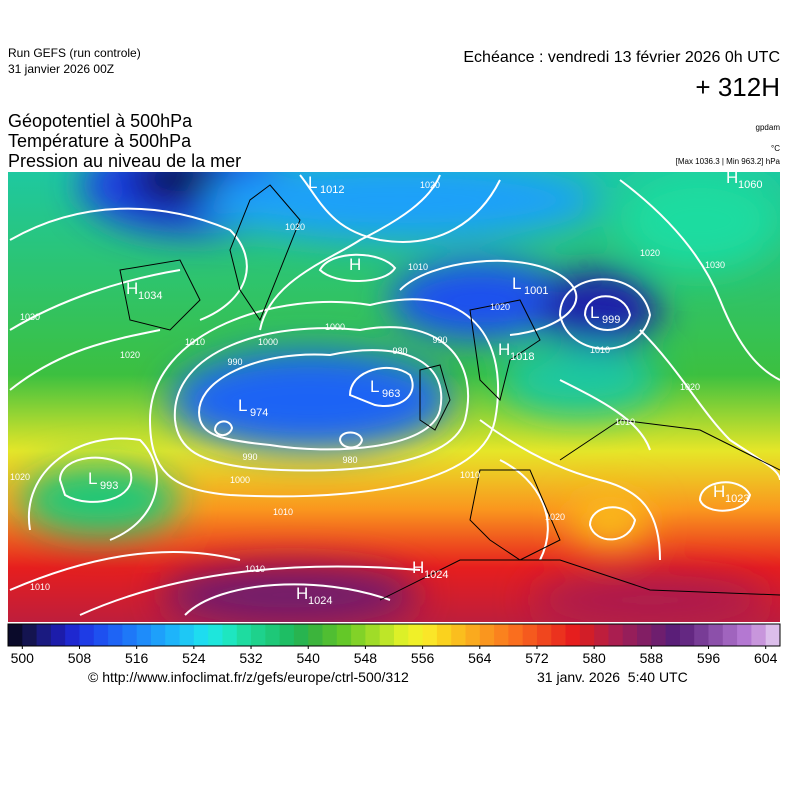  What do you see at coordinates (775, 148) in the screenshot?
I see `unit-label: °C` at bounding box center [775, 148].